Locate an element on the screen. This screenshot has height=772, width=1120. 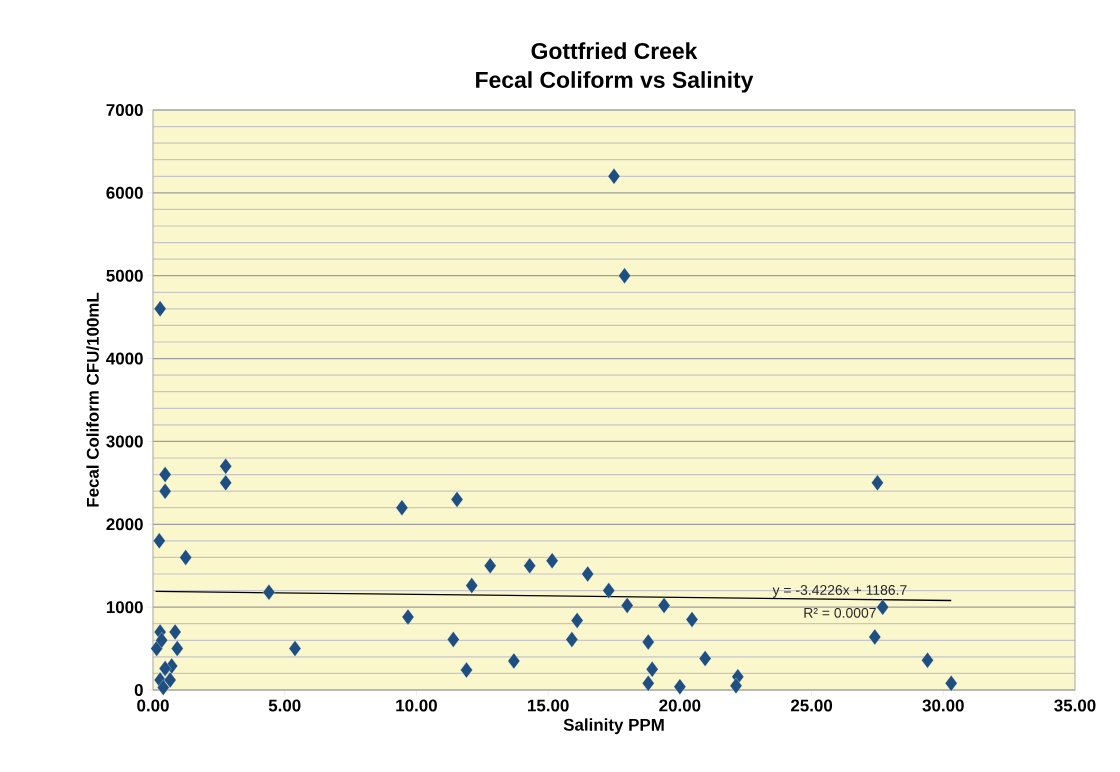
y-tick-label: 3000 is located at coordinates (124, 441).